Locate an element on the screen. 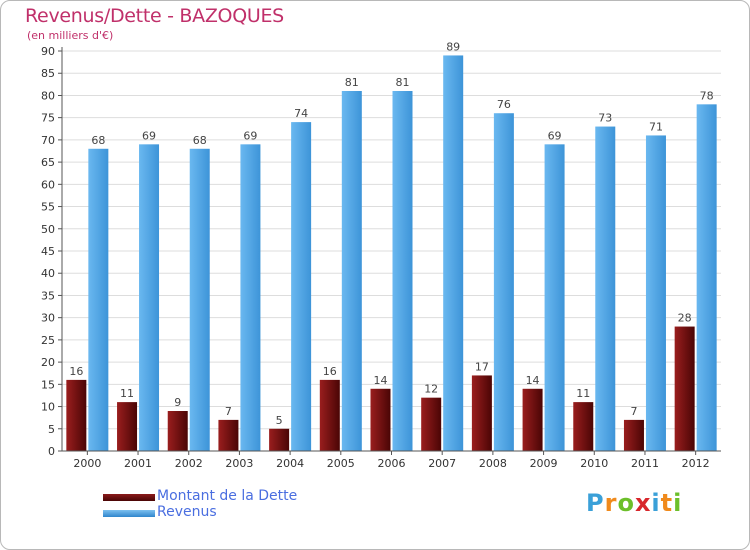  data-label-revenus-2006: 81 is located at coordinates (403, 82).